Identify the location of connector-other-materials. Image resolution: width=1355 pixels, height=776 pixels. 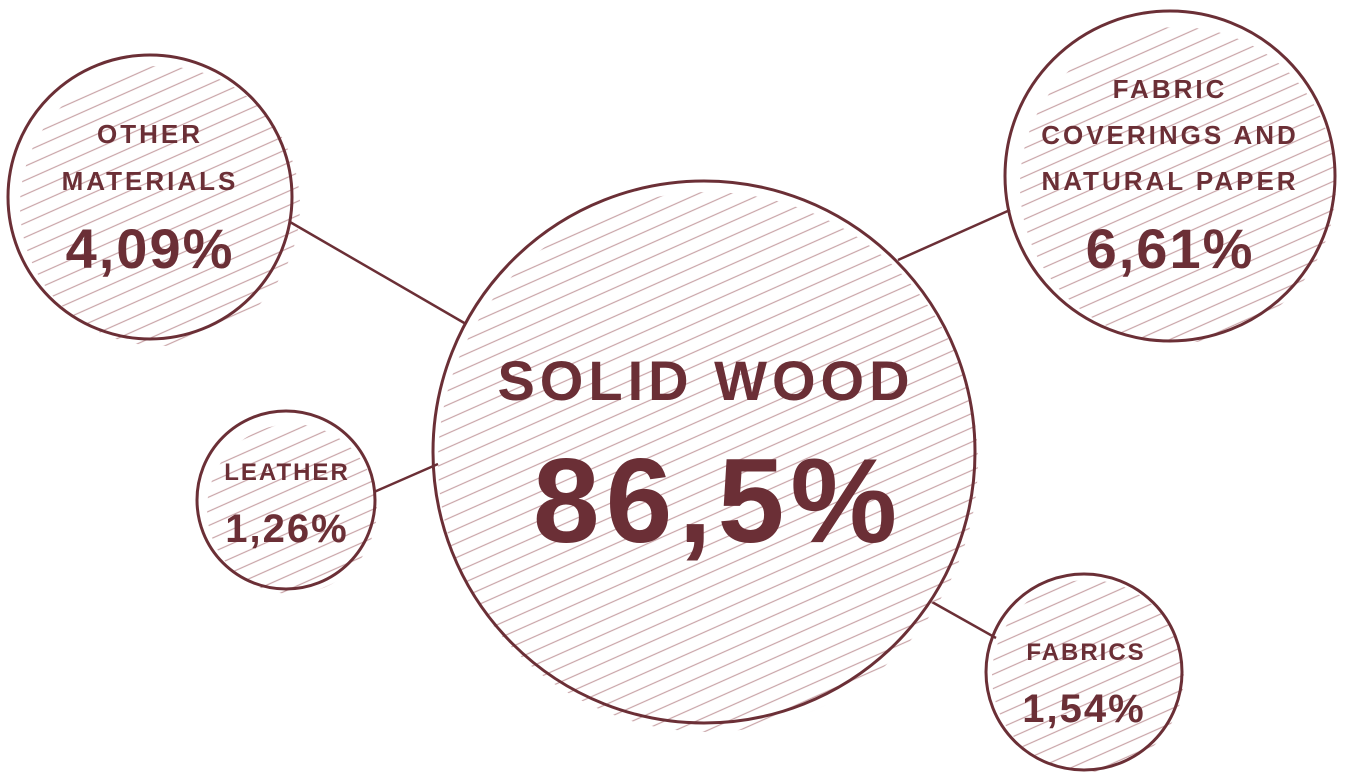
(378, 273).